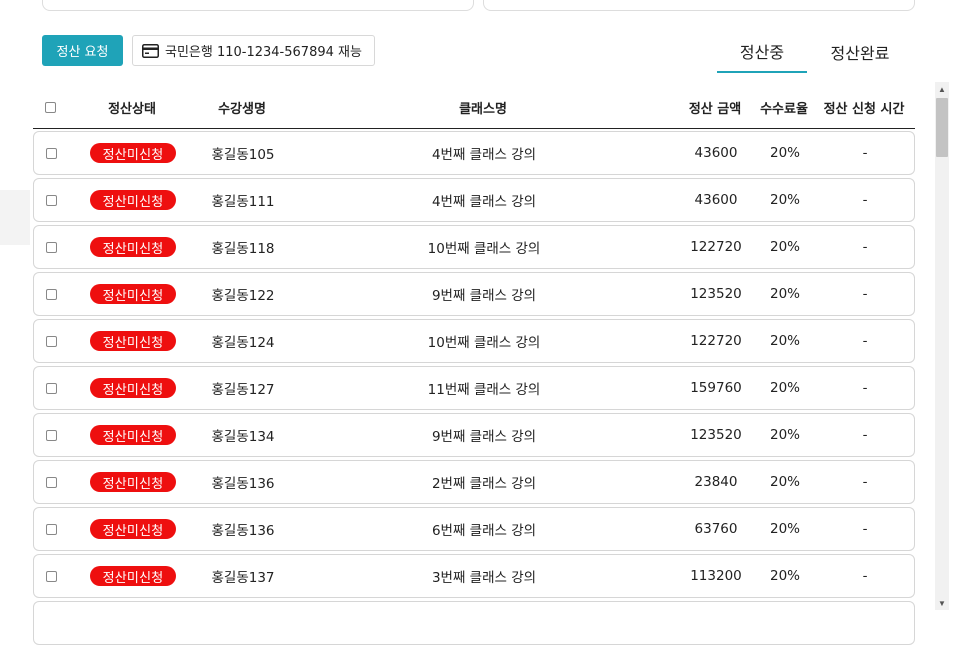 The width and height of the screenshot is (977, 645). What do you see at coordinates (815, 51) in the screenshot?
I see `settlement-tabs: 정산중 정산완료` at bounding box center [815, 51].